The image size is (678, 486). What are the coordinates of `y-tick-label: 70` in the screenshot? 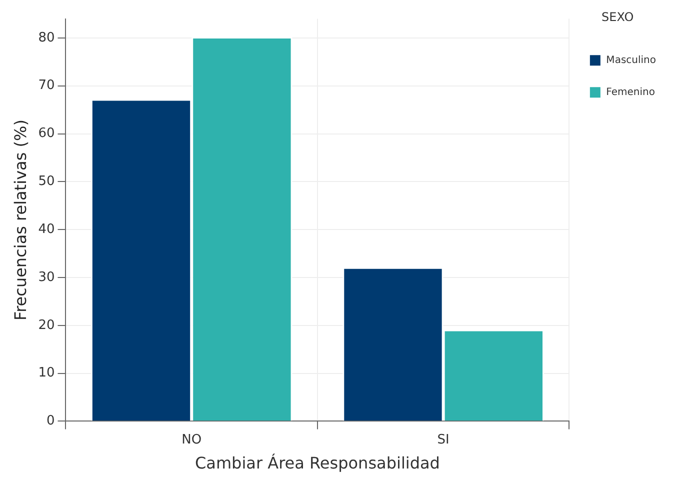 It's located at (46, 86).